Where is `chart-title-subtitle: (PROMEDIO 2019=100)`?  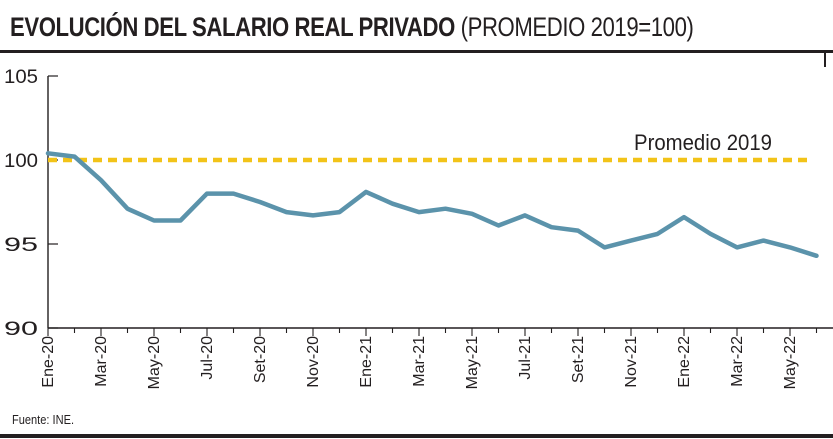
chart-title-subtitle: (PROMEDIO 2019=100) is located at coordinates (577, 27).